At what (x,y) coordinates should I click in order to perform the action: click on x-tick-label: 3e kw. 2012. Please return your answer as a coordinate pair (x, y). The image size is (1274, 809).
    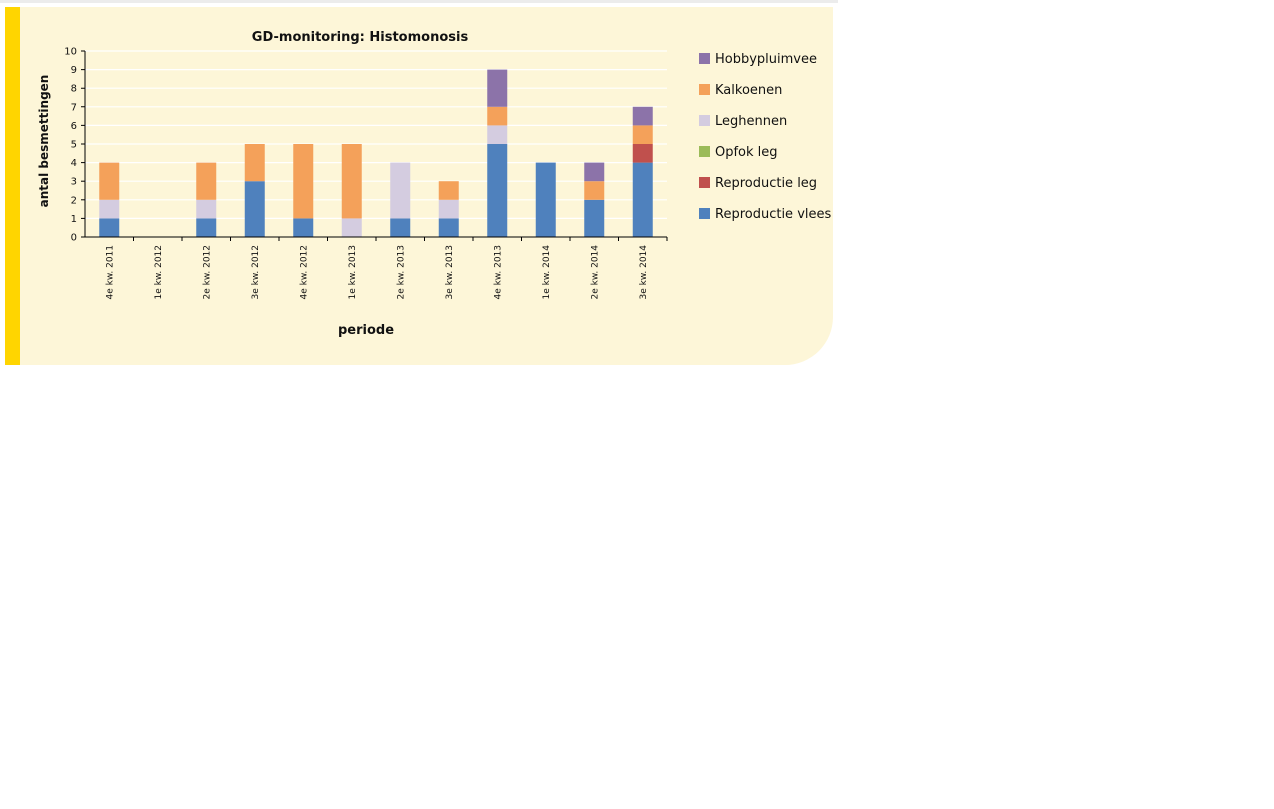
    Looking at the image, I should click on (256, 272).